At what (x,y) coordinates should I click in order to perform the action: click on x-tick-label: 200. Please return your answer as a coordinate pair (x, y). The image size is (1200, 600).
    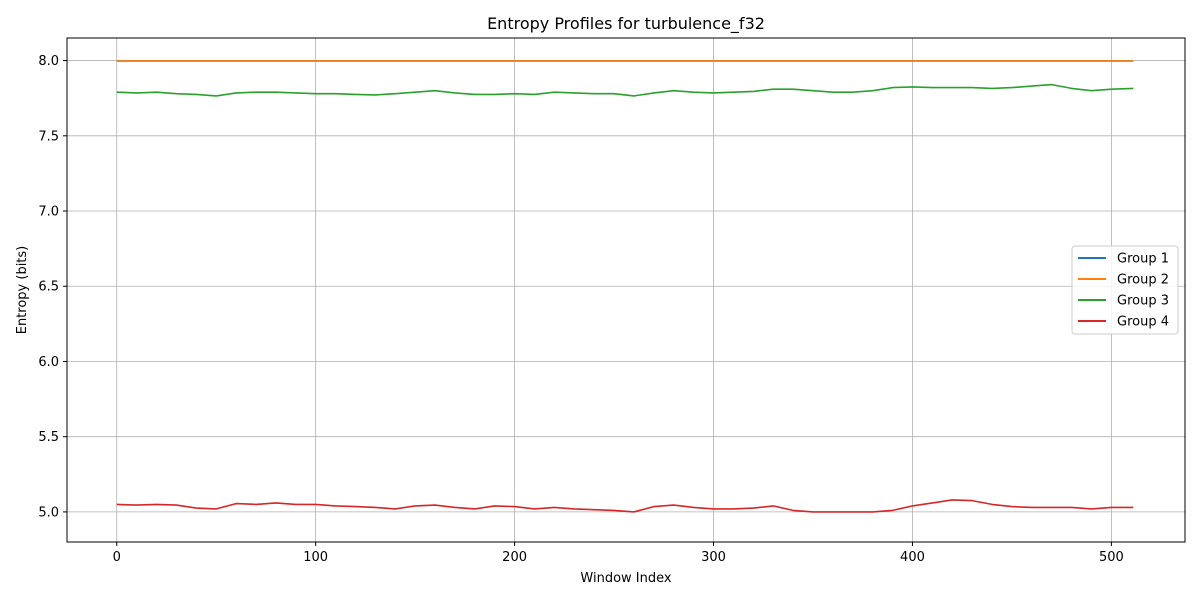
    Looking at the image, I should click on (514, 557).